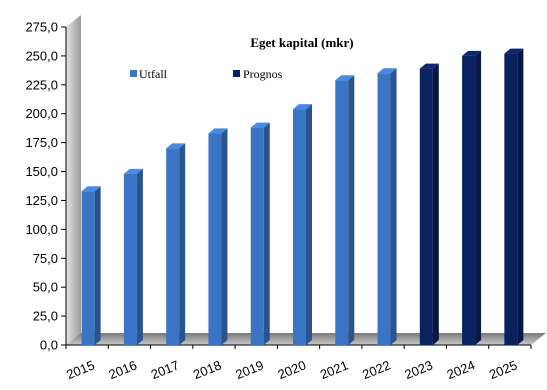 This screenshot has width=547, height=390. I want to click on legend-swatch-prognos, so click(236, 73).